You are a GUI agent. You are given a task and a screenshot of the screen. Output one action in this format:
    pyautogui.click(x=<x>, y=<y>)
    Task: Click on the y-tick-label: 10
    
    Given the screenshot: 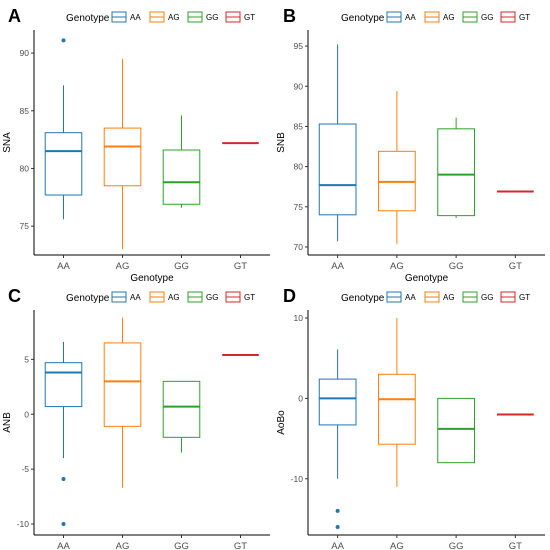 What is the action you would take?
    pyautogui.click(x=299, y=318)
    